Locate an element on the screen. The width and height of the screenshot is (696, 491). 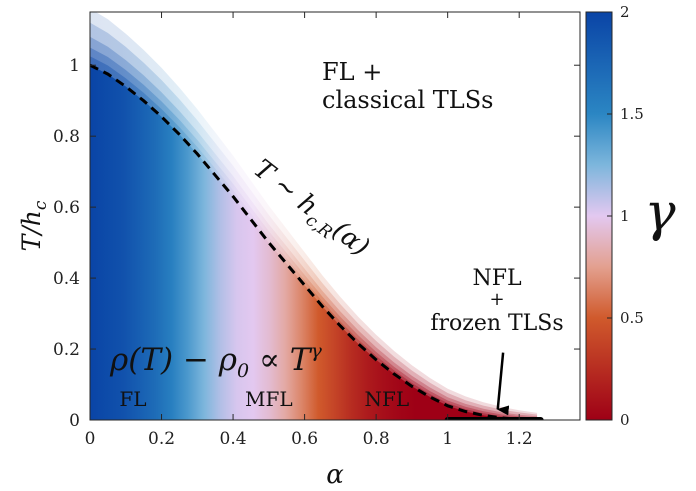
nfl-frozen-line1: NFL is located at coordinates (497, 278).